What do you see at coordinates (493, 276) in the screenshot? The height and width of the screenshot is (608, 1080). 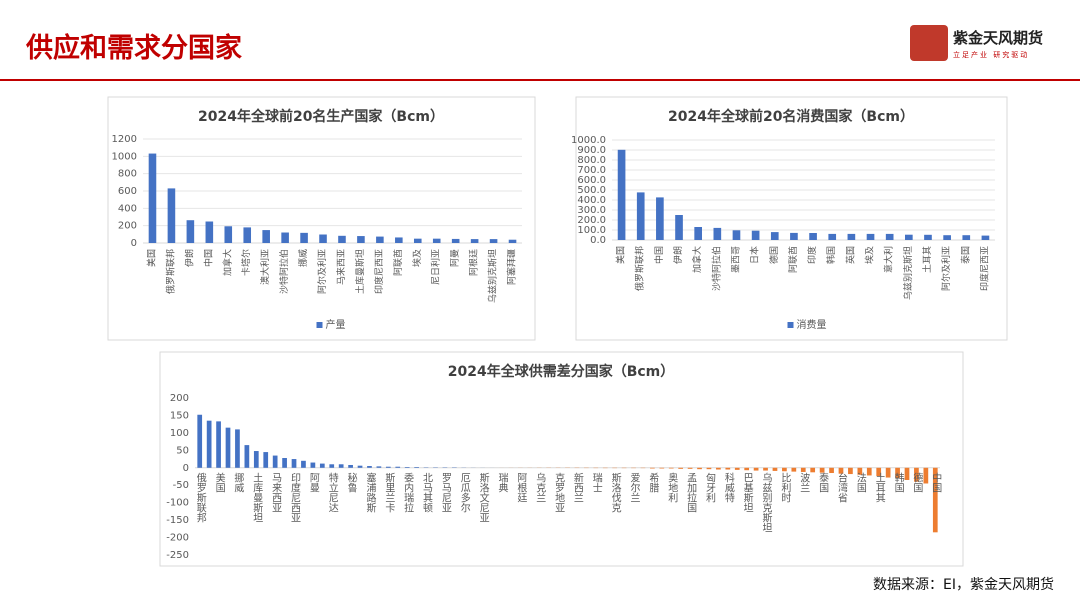 I see `x-tick-label: 乌兹别克斯坦` at bounding box center [493, 276].